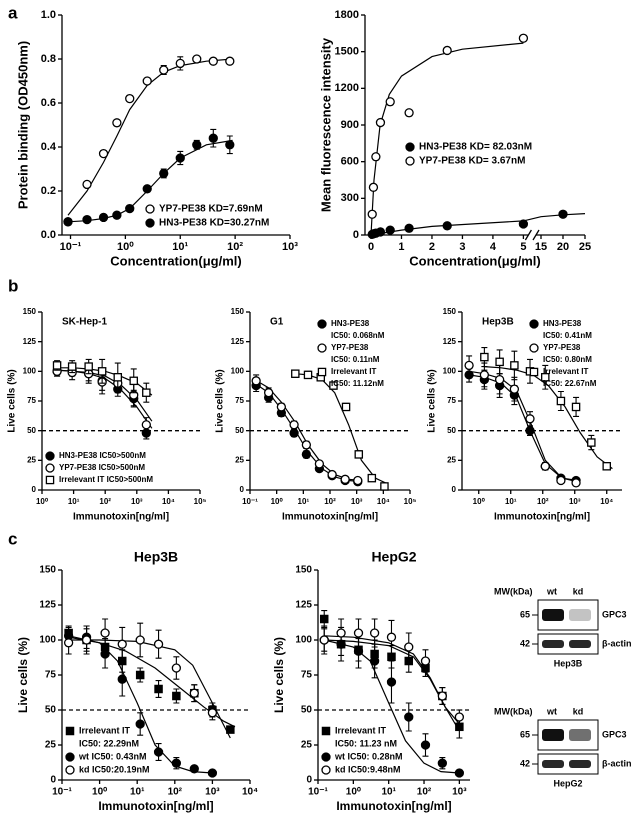  What do you see at coordinates (121, 517) in the screenshot?
I see `x-axis-title: Immunotoxin[ng/ml]` at bounding box center [121, 517].